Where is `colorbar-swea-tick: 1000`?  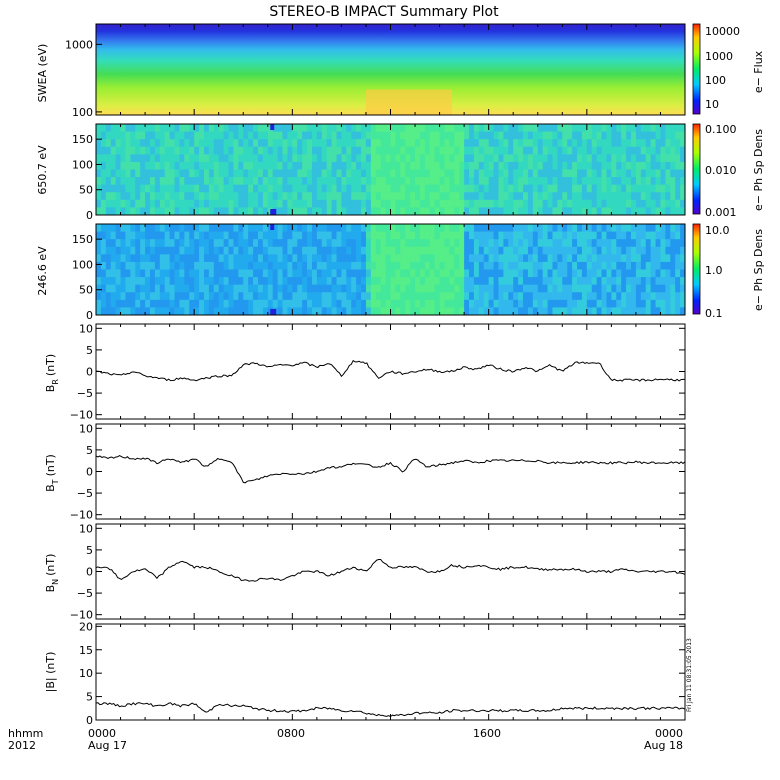
colorbar-swea-tick: 1000 is located at coordinates (719, 56).